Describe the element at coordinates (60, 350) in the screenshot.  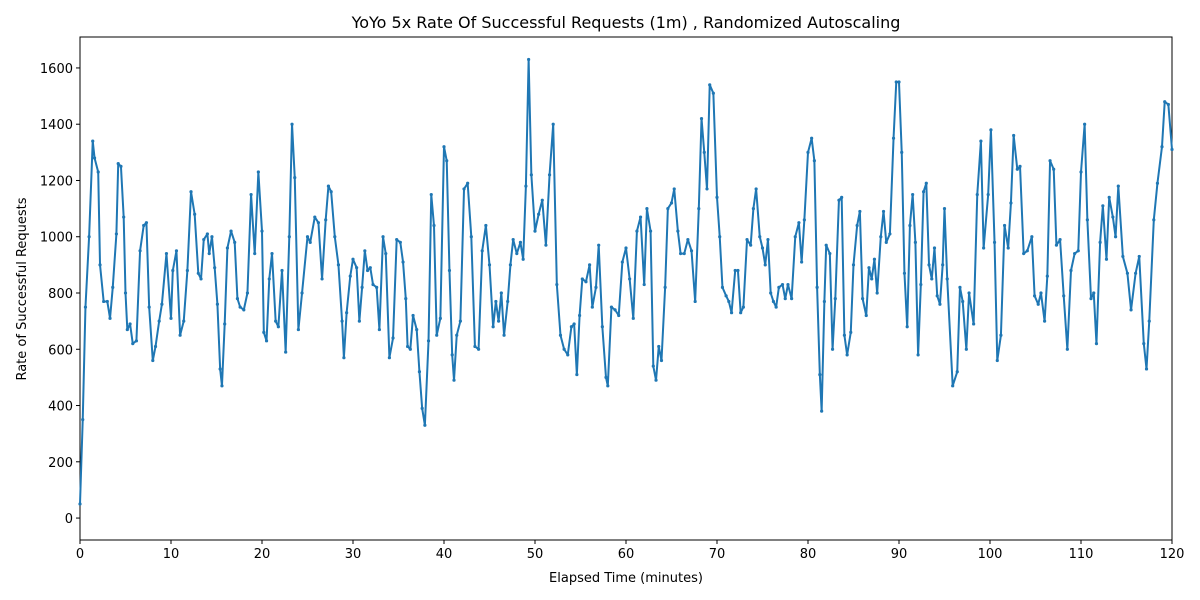
I see `y-tick-label: 600` at that location.